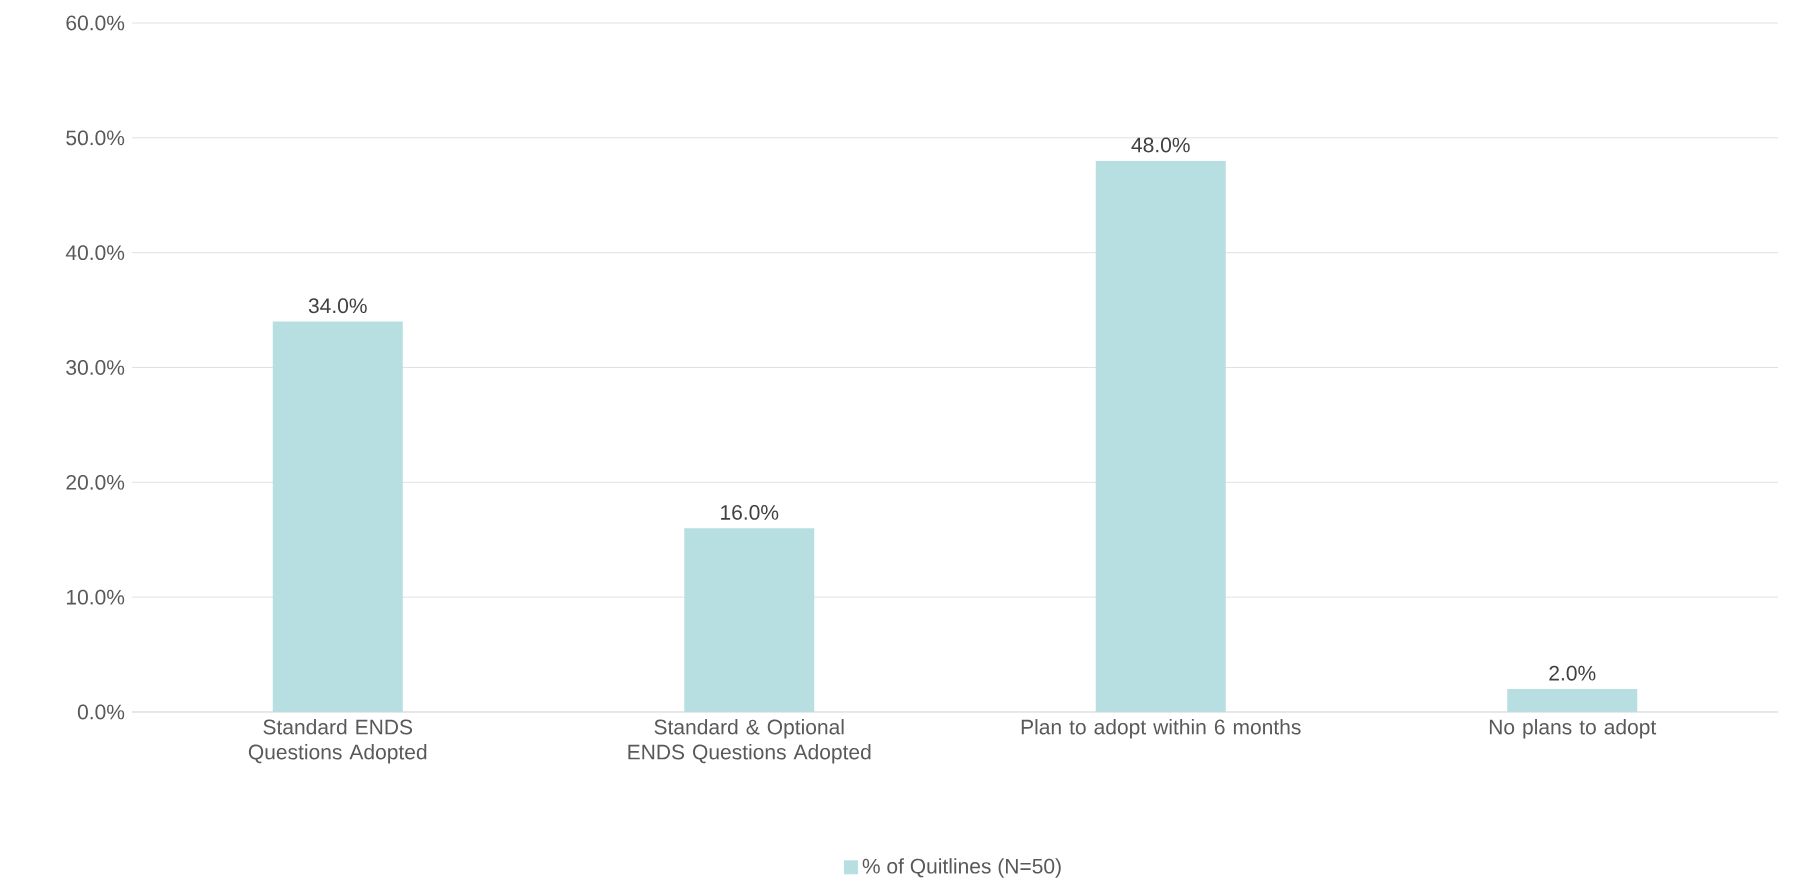 The height and width of the screenshot is (884, 1798). Describe the element at coordinates (95, 23) in the screenshot. I see `y-tick-label: 60.0%` at that location.